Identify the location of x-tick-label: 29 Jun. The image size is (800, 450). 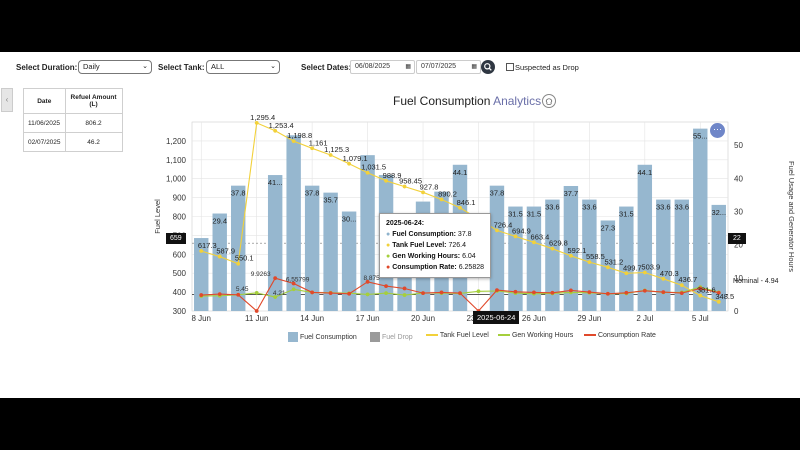
(589, 318).